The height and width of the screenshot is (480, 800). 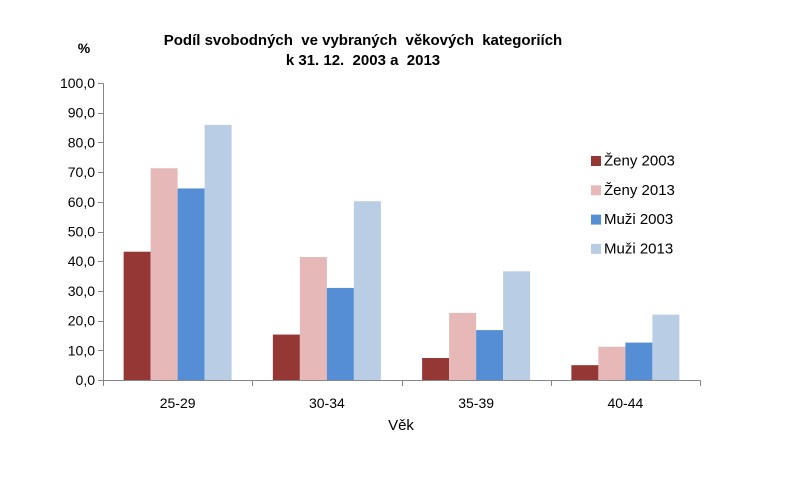 What do you see at coordinates (363, 60) in the screenshot?
I see `chart-title-line-2: k 31. 12. 2003 a 2013` at bounding box center [363, 60].